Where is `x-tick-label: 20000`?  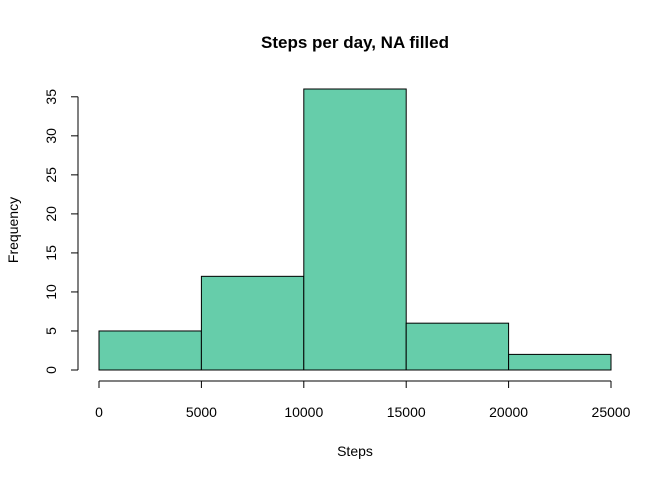
x-tick-label: 20000 is located at coordinates (508, 412).